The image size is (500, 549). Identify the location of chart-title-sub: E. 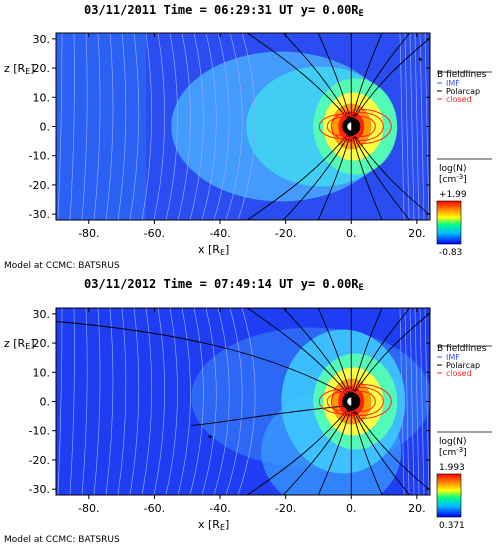
(361, 14).